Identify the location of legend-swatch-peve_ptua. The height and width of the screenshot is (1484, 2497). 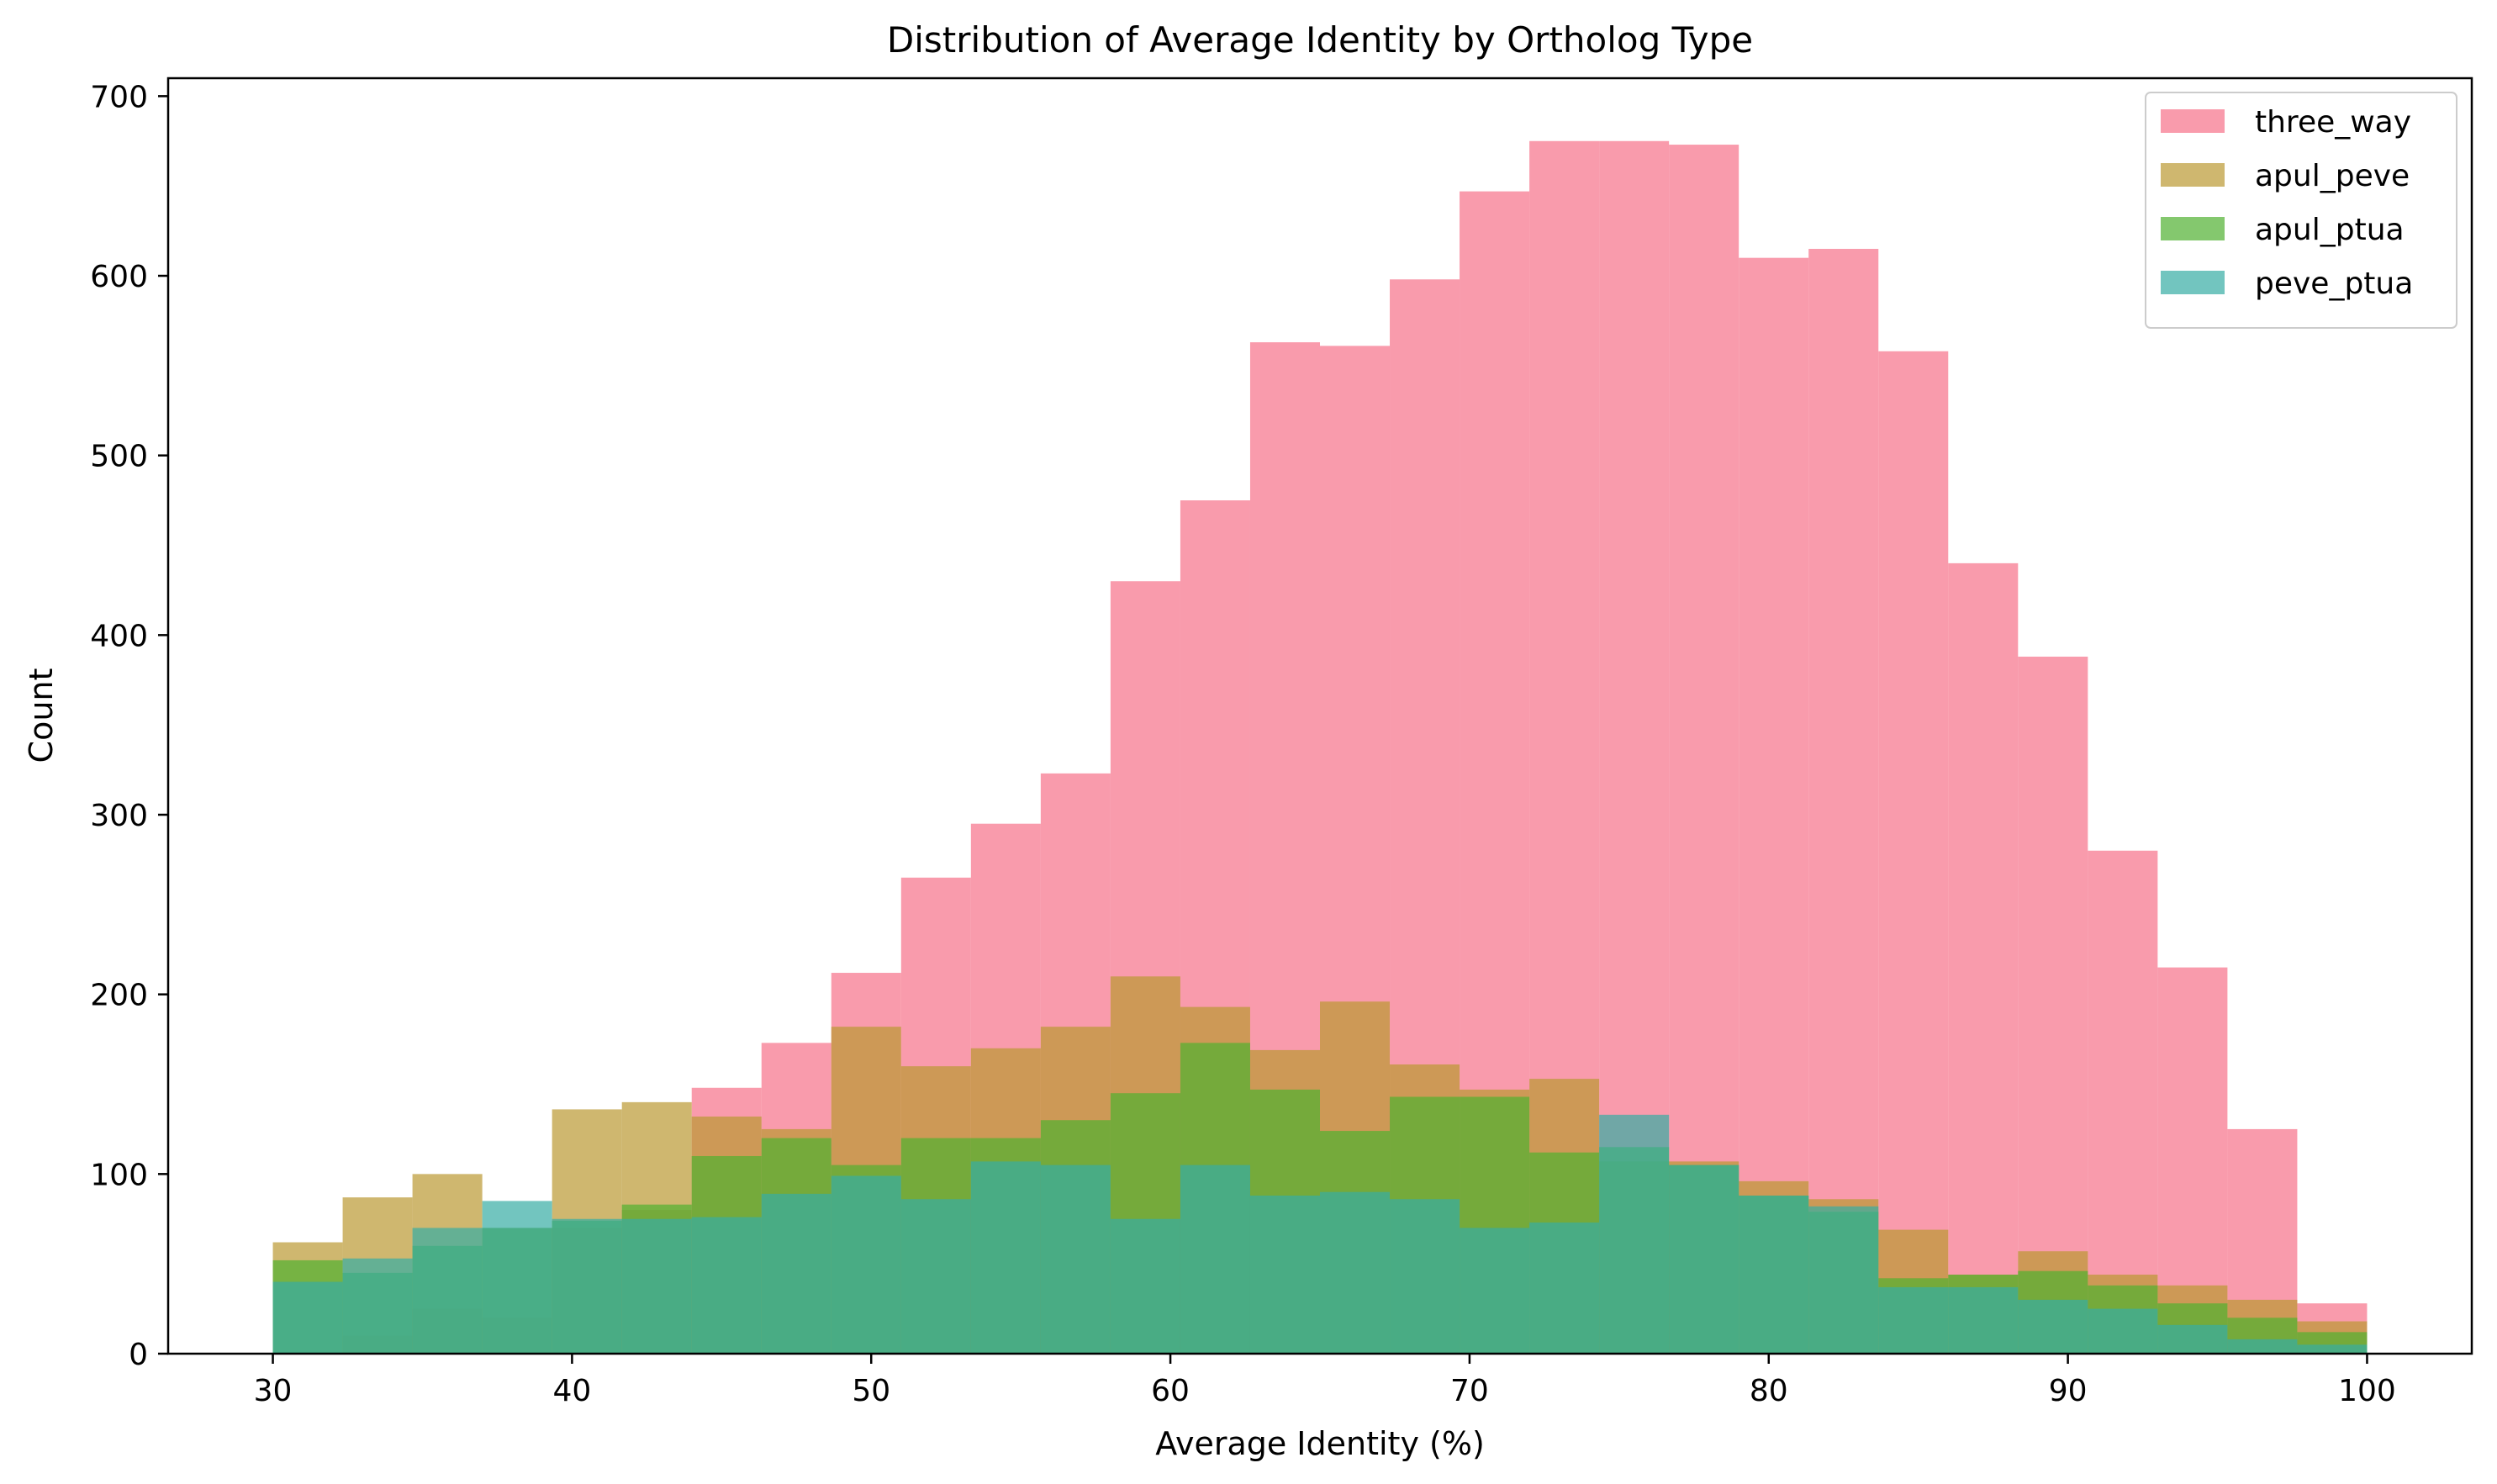
(2193, 282).